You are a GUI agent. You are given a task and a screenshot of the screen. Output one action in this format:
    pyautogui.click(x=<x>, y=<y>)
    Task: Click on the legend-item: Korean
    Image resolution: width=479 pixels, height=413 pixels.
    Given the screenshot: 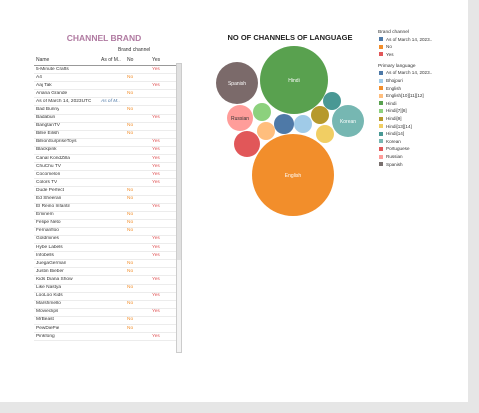 What is the action you would take?
    pyautogui.click(x=423, y=142)
    